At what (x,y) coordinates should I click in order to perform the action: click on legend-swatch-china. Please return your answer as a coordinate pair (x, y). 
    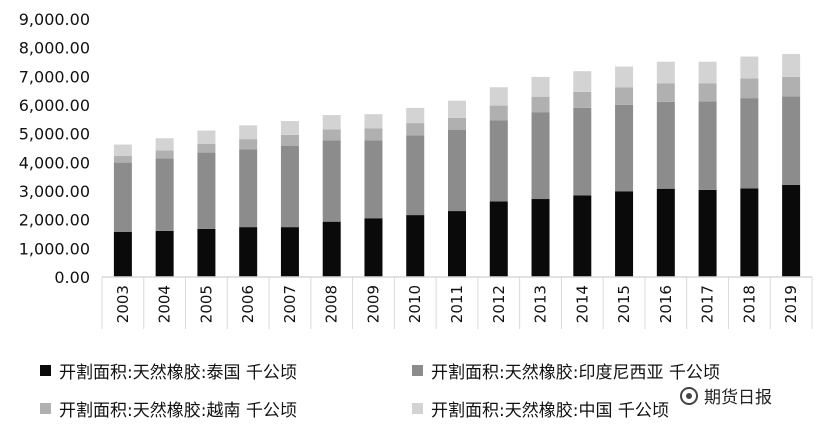
    Looking at the image, I should click on (417, 408).